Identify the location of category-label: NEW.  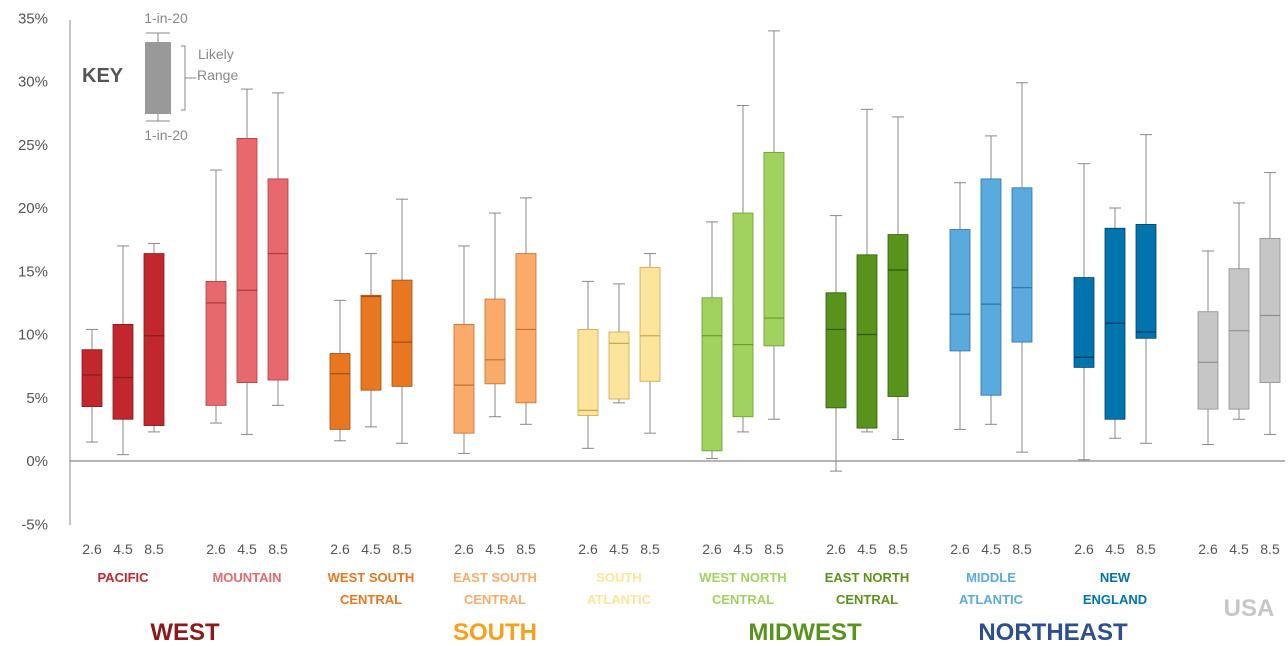
(1115, 577).